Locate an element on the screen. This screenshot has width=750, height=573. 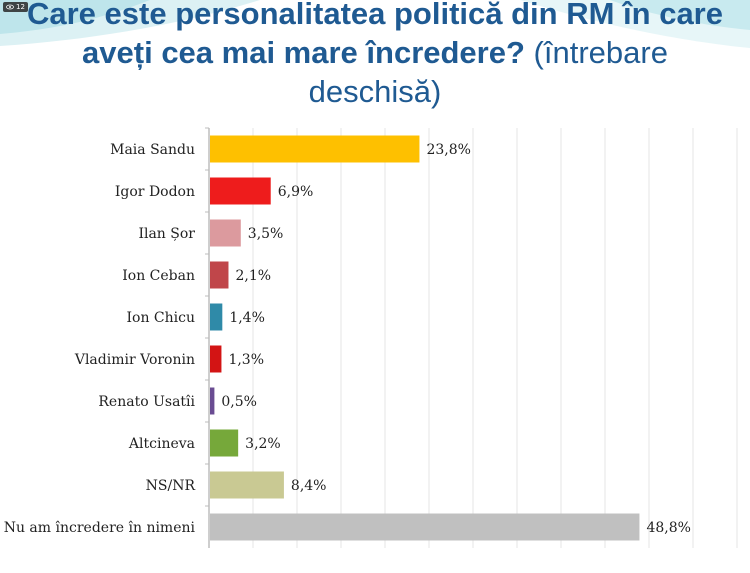
category-label: Igor Dodon is located at coordinates (155, 192).